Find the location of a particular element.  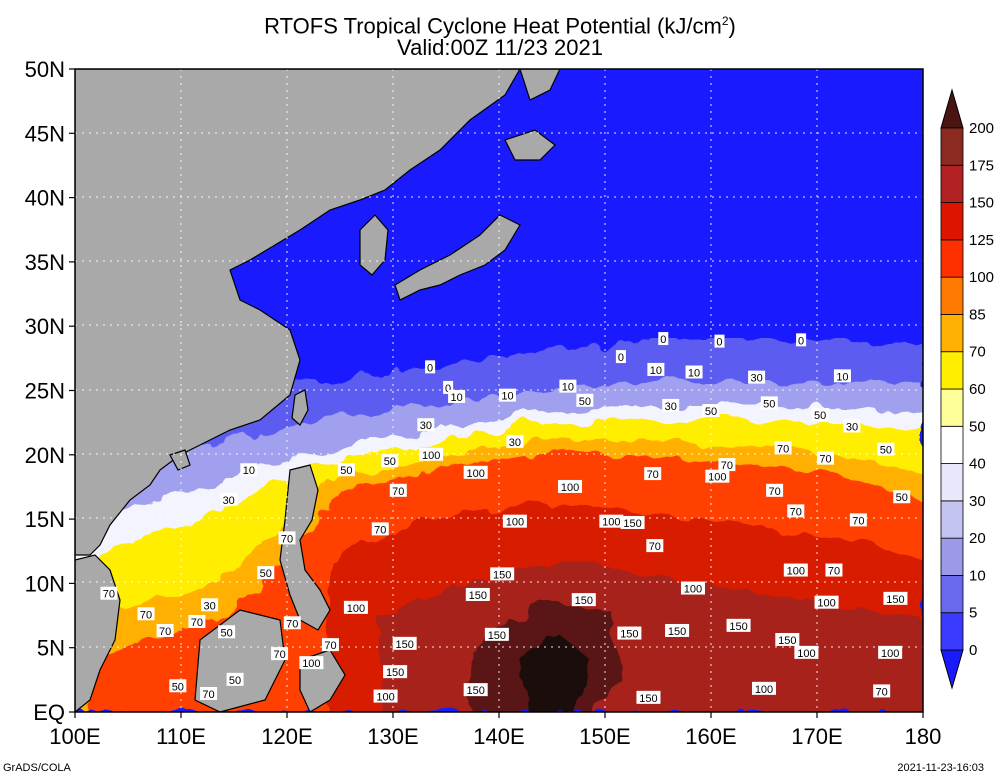

y-tick-label: EQ is located at coordinates (49, 712).